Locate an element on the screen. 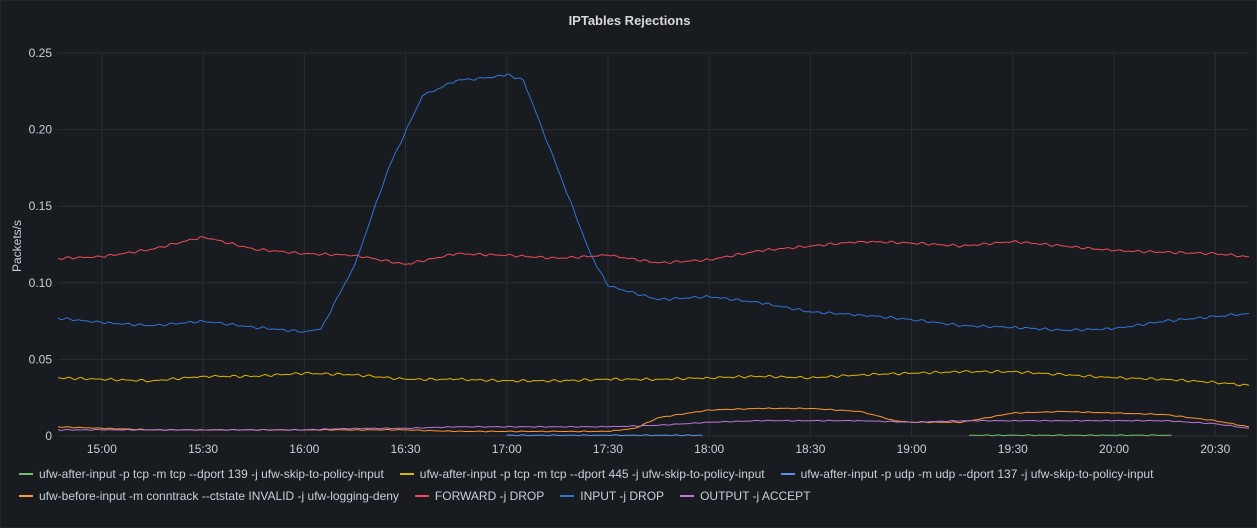 Image resolution: width=1257 pixels, height=528 pixels. y-axis-label: Packets/s is located at coordinates (17, 246).